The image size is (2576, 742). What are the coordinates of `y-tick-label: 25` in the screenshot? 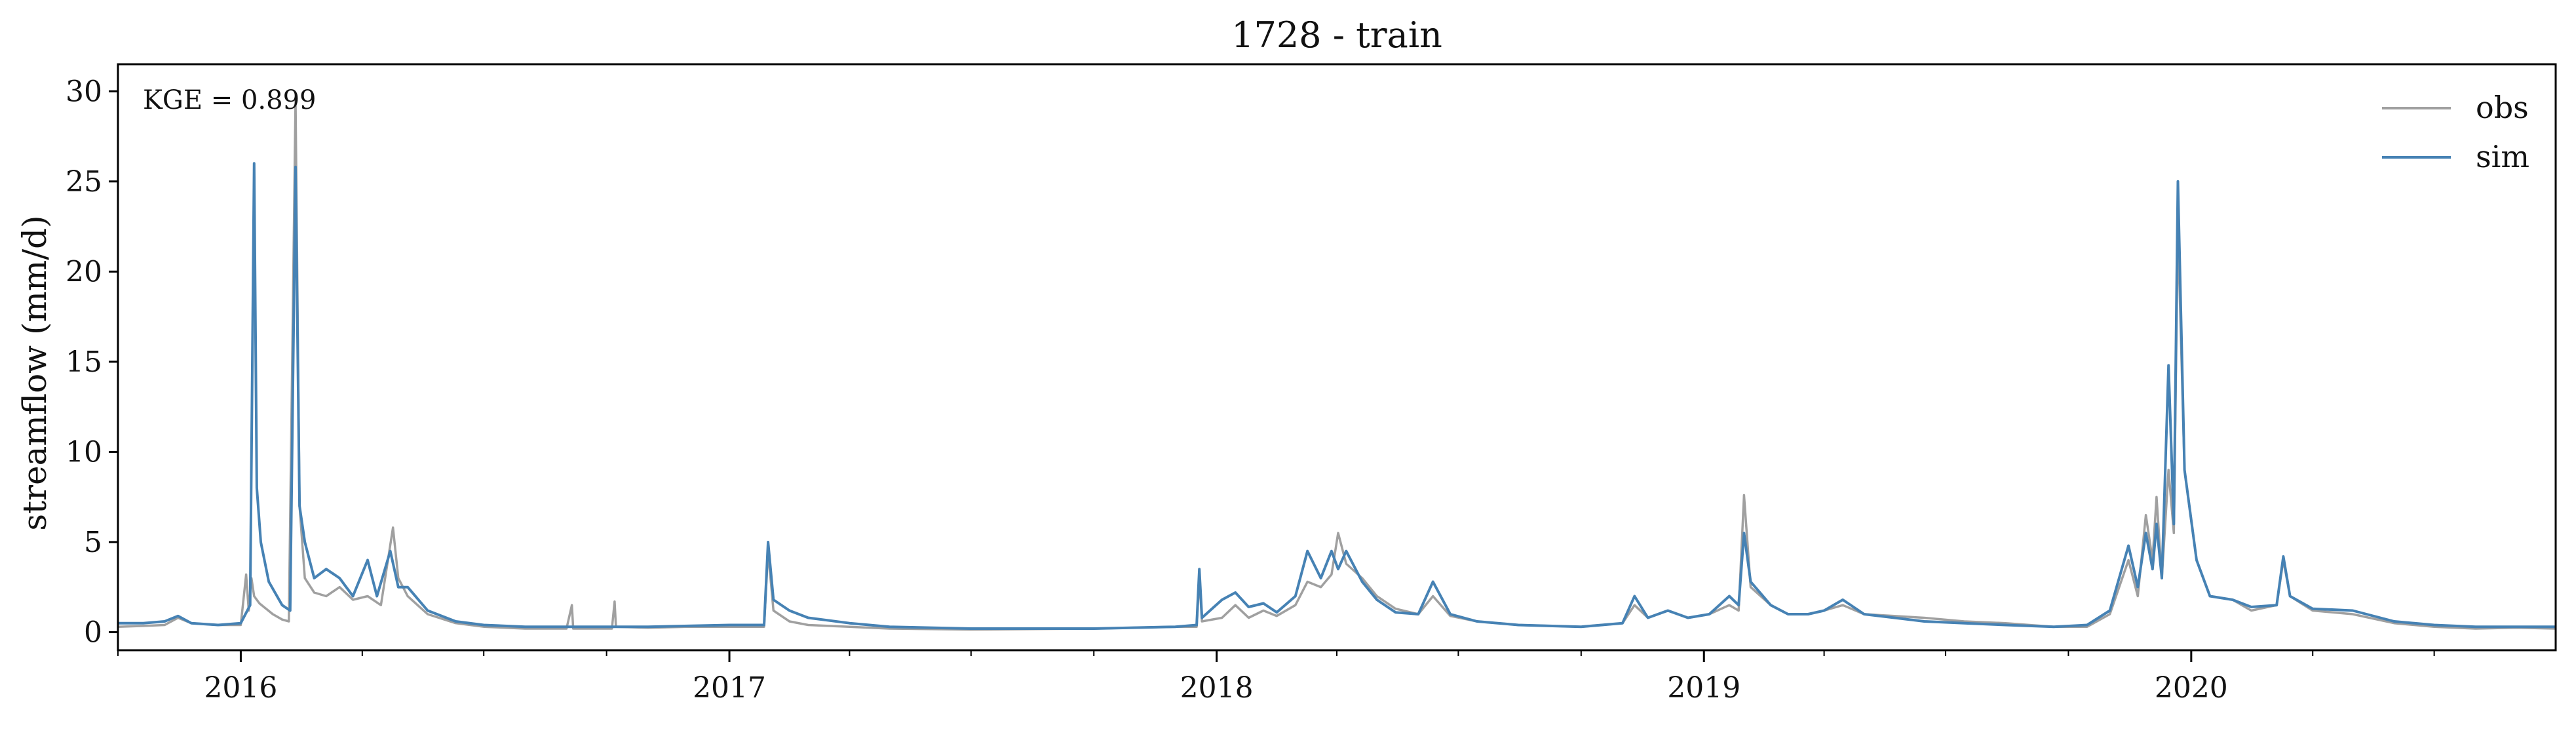 It's located at (84, 182).